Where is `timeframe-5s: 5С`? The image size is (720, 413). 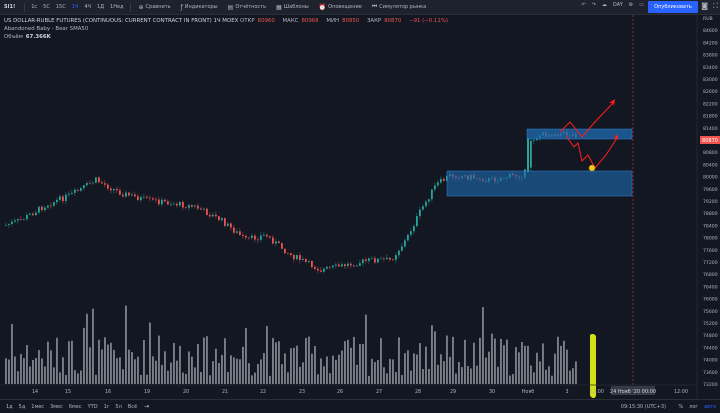 timeframe-5s: 5С is located at coordinates (46, 7).